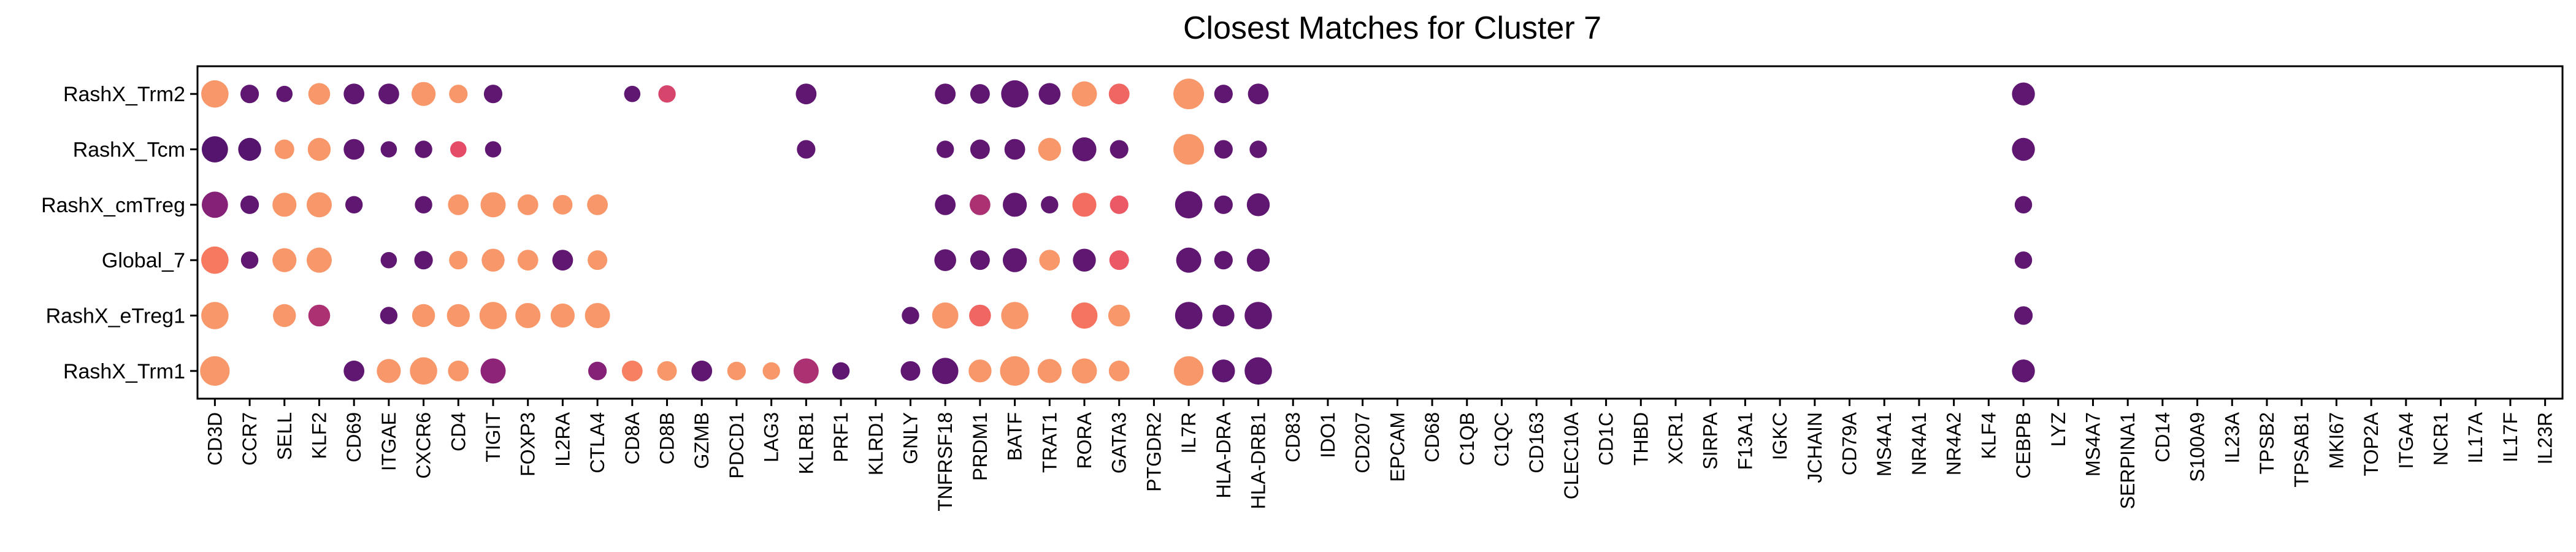  What do you see at coordinates (124, 94) in the screenshot?
I see `y-tick-label: RashX_Trm2` at bounding box center [124, 94].